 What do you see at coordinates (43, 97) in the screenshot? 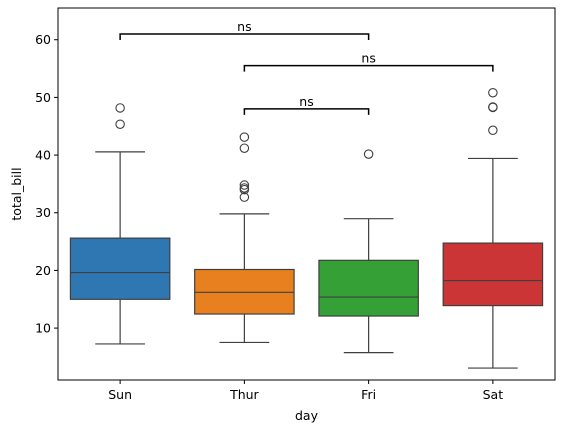
I see `y-tick-label: 50` at bounding box center [43, 97].